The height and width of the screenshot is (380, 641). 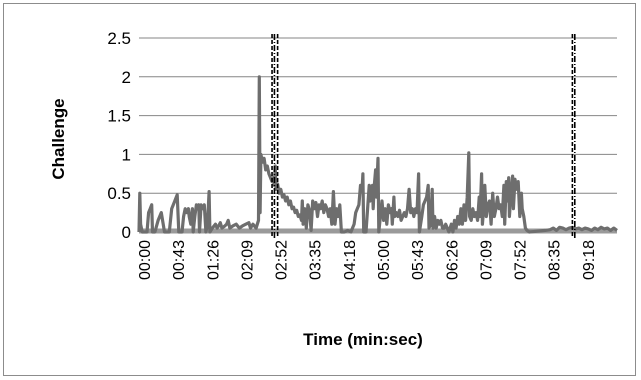 I want to click on x-tick-label: 07:09, so click(x=486, y=260).